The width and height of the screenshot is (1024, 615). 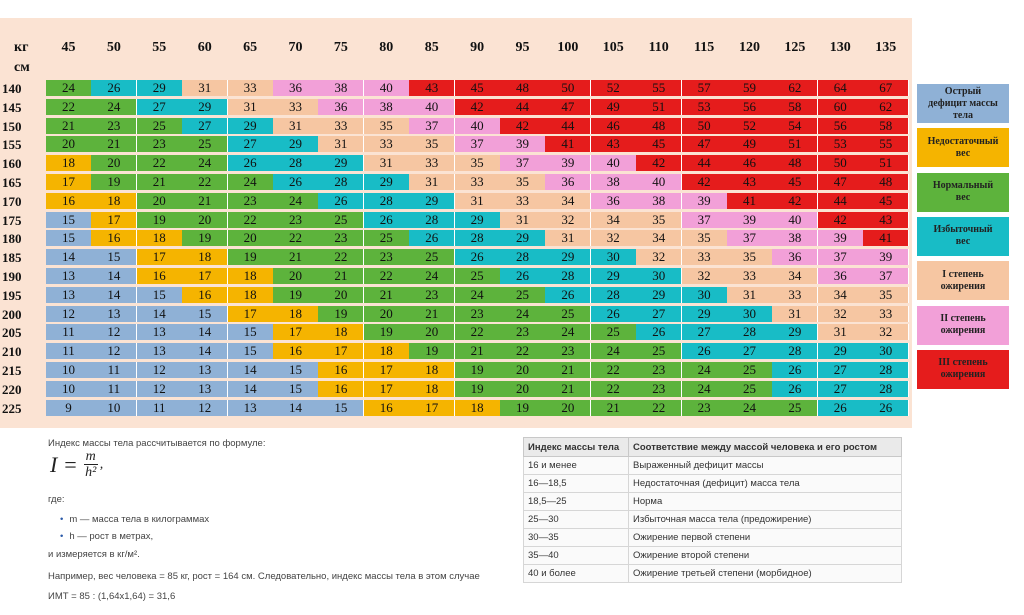 What do you see at coordinates (704, 47) in the screenshot?
I see `weight-column-header: 115` at bounding box center [704, 47].